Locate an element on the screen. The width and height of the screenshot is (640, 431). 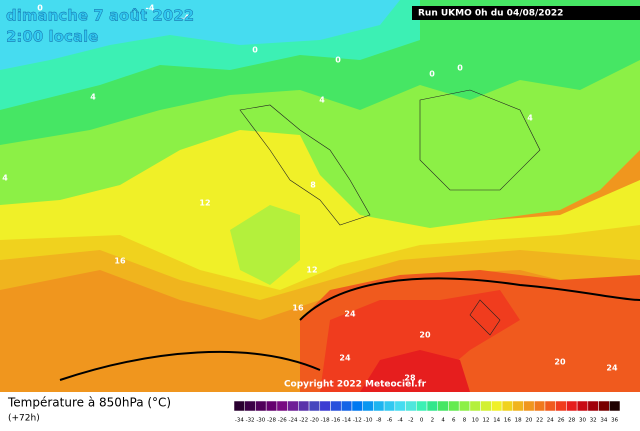
contour-label: 28 is located at coordinates (410, 378).